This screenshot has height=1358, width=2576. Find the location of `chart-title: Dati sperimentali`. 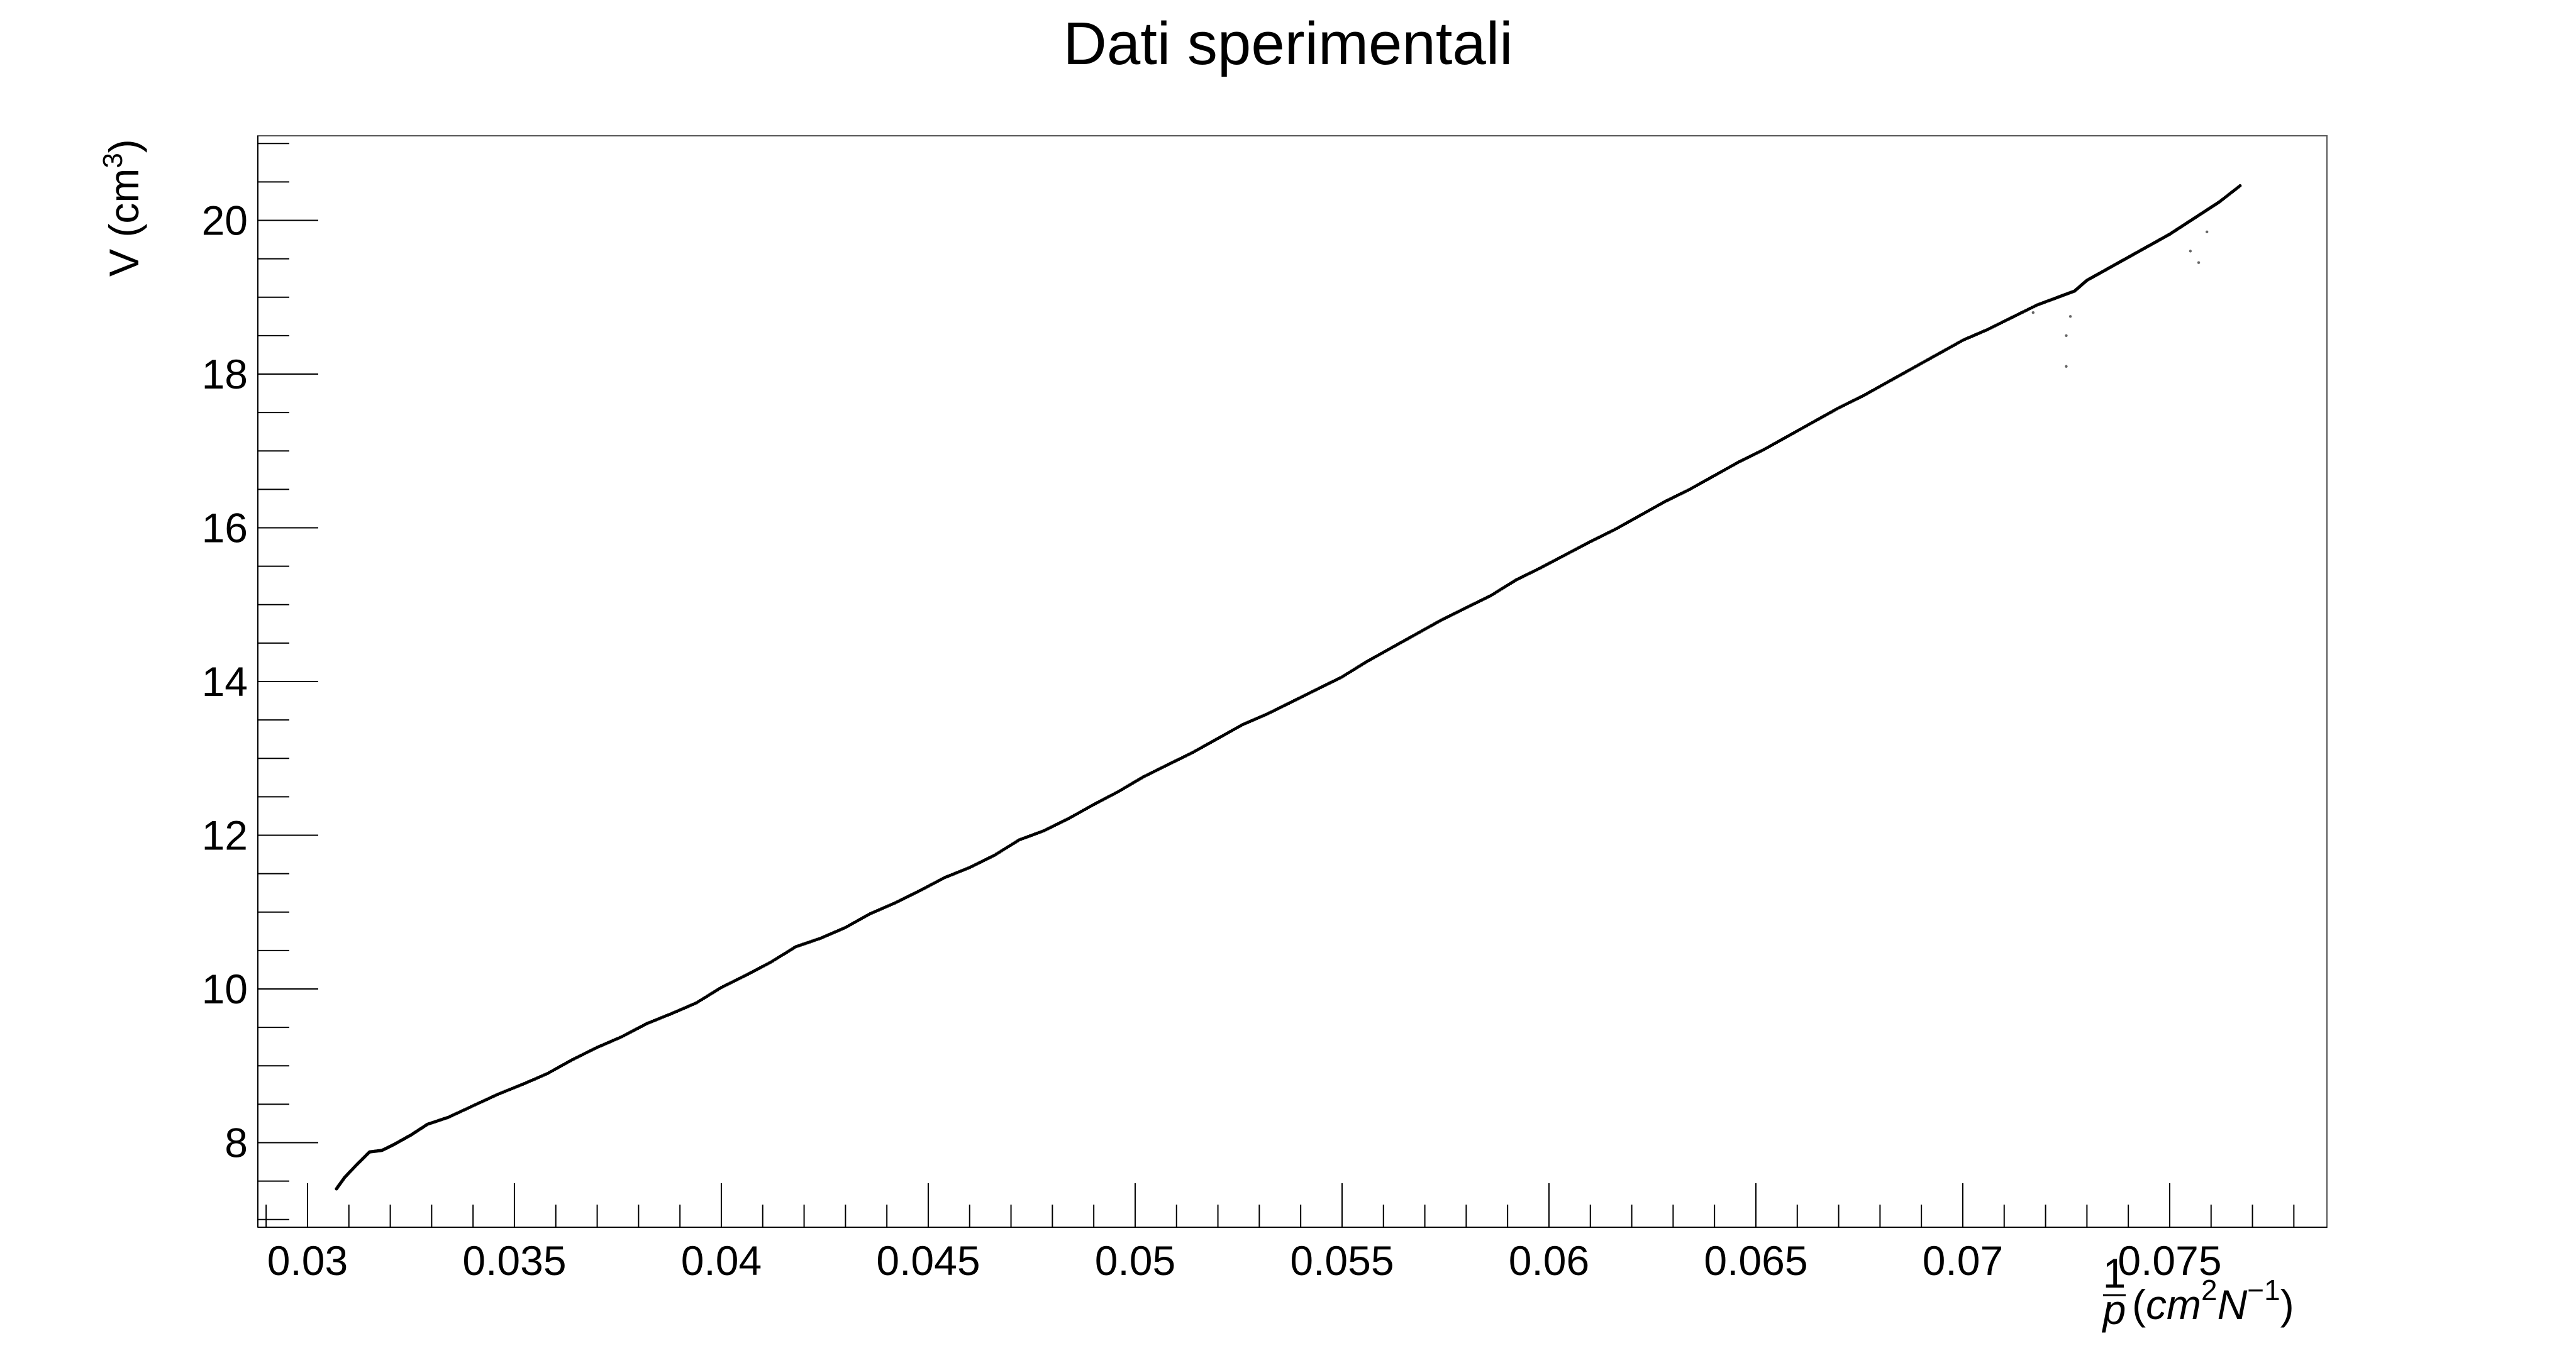

chart-title: Dati sperimentali is located at coordinates (1288, 43).